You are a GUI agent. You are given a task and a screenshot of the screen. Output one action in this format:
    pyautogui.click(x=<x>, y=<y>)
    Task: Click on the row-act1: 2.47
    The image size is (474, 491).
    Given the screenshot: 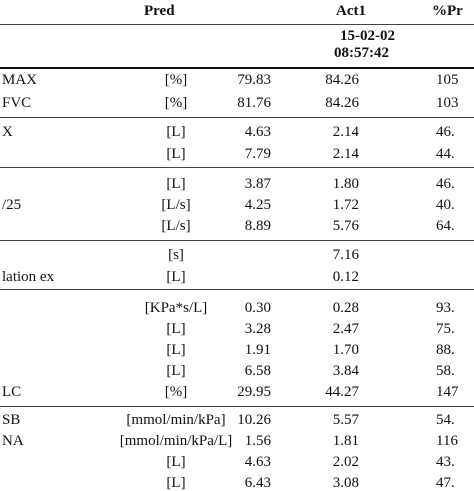 What is the action you would take?
    pyautogui.click(x=345, y=329)
    